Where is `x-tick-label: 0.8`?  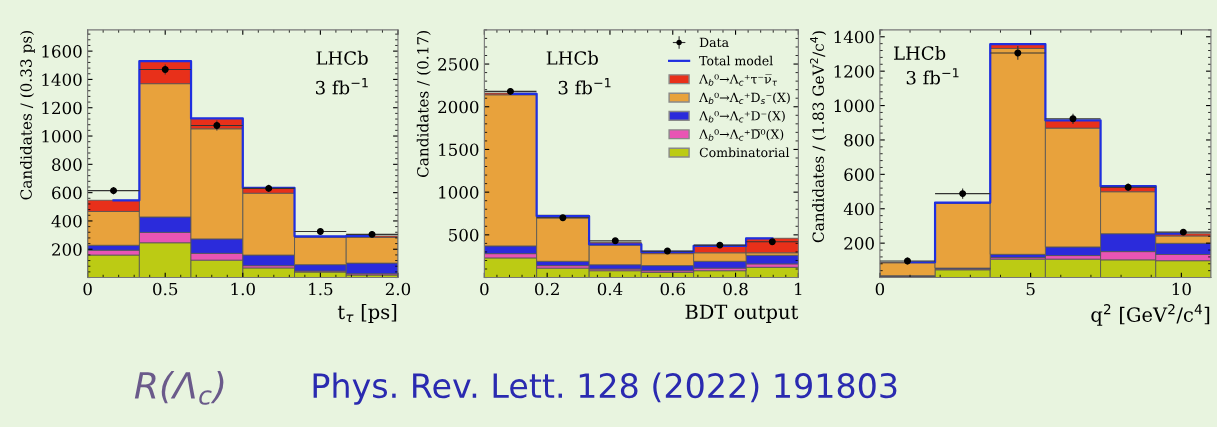
x-tick-label: 0.8 is located at coordinates (735, 289).